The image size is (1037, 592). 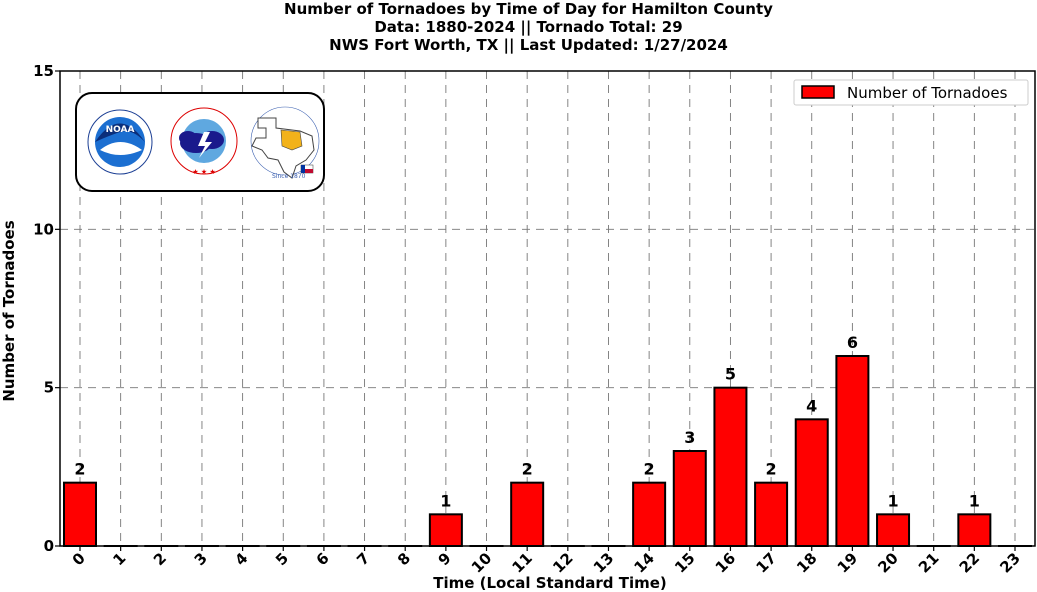 I want to click on x-tick-label: 3, so click(x=201, y=559).